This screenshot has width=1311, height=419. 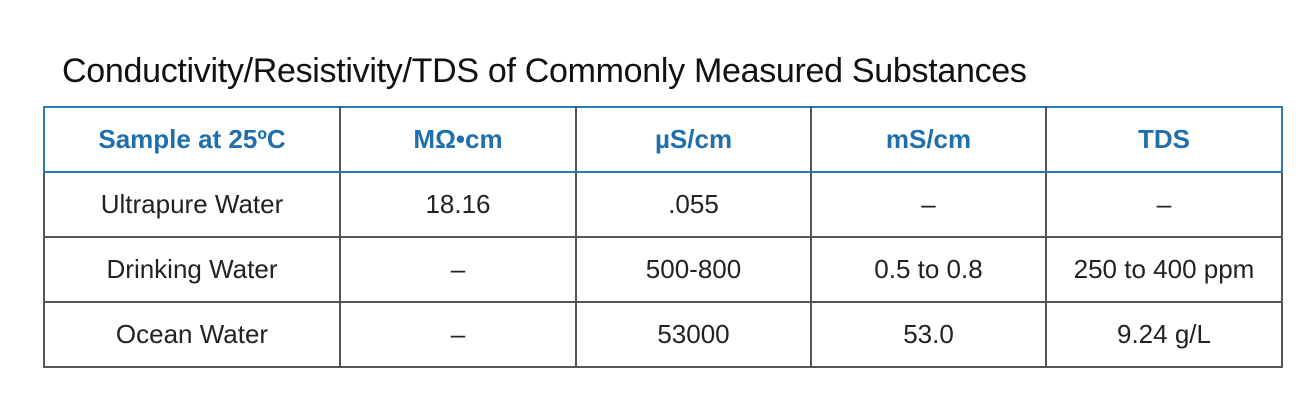 What do you see at coordinates (693, 334) in the screenshot?
I see `table-cell: 53000` at bounding box center [693, 334].